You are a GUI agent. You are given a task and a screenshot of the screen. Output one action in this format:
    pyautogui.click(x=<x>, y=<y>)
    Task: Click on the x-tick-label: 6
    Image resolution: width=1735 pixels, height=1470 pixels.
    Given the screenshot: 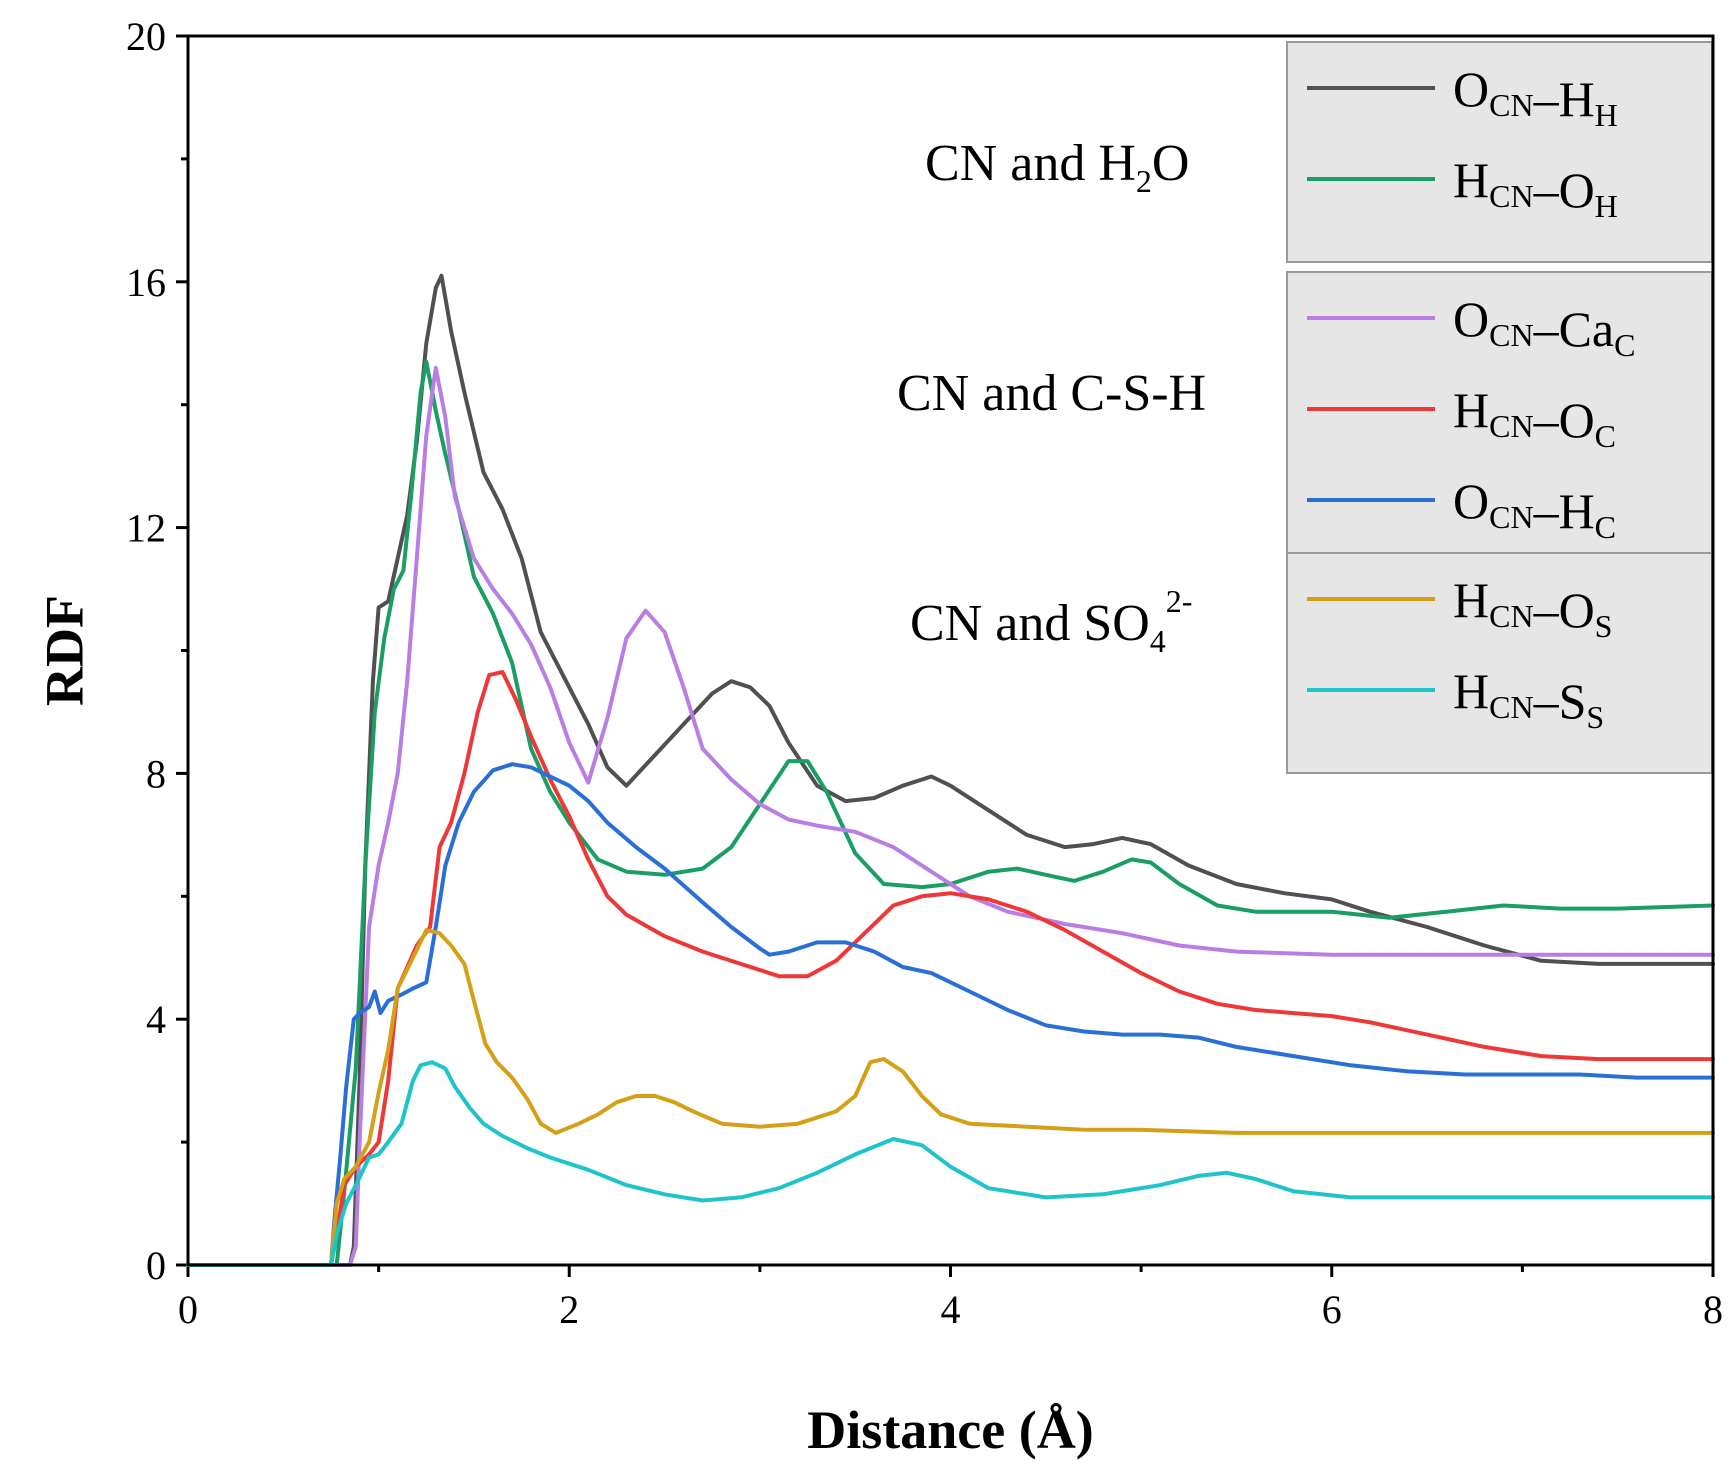 What is the action you would take?
    pyautogui.click(x=1332, y=1309)
    